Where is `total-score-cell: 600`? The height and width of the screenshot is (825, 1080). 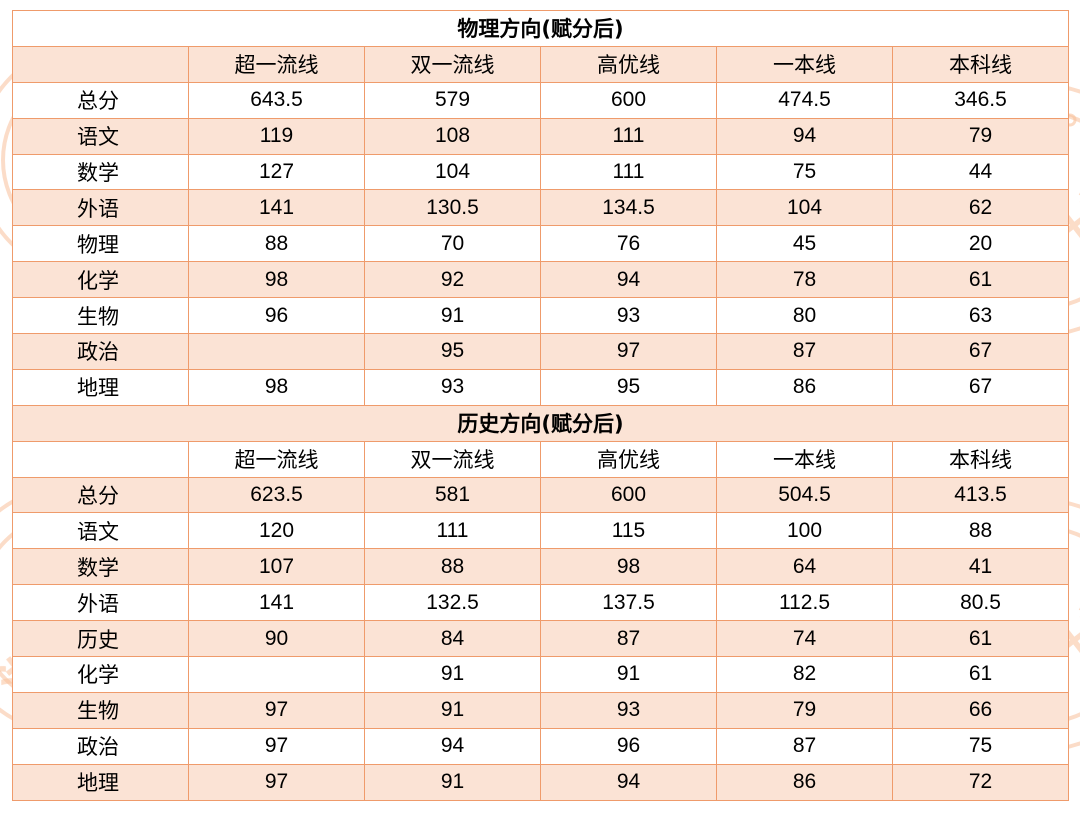
total-score-cell: 600 is located at coordinates (628, 100).